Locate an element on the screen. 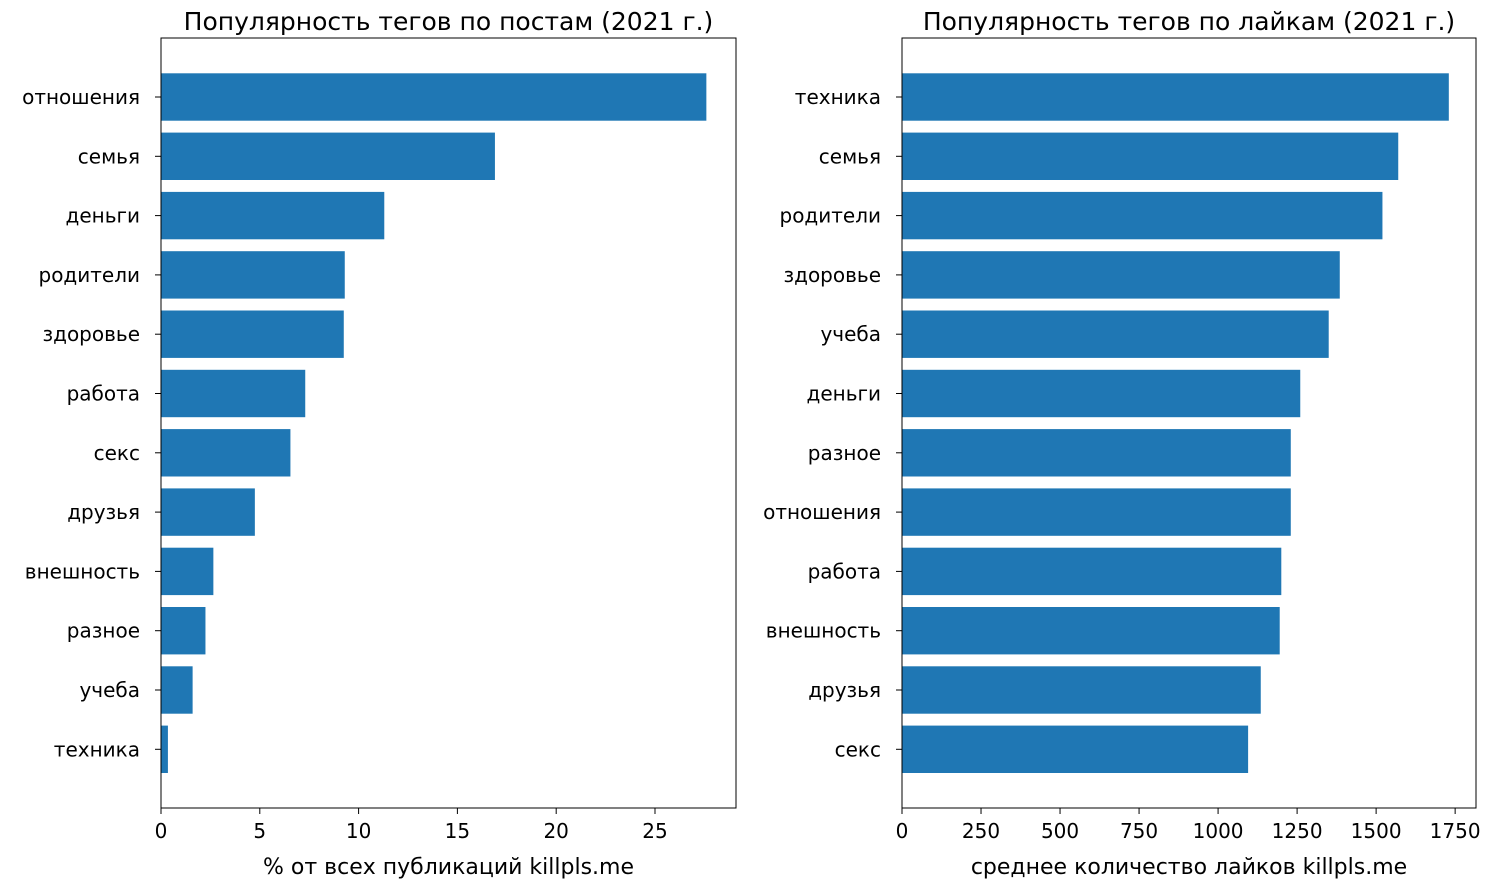  x-axis-label: % от всех публикаций killpls.me is located at coordinates (448, 867).